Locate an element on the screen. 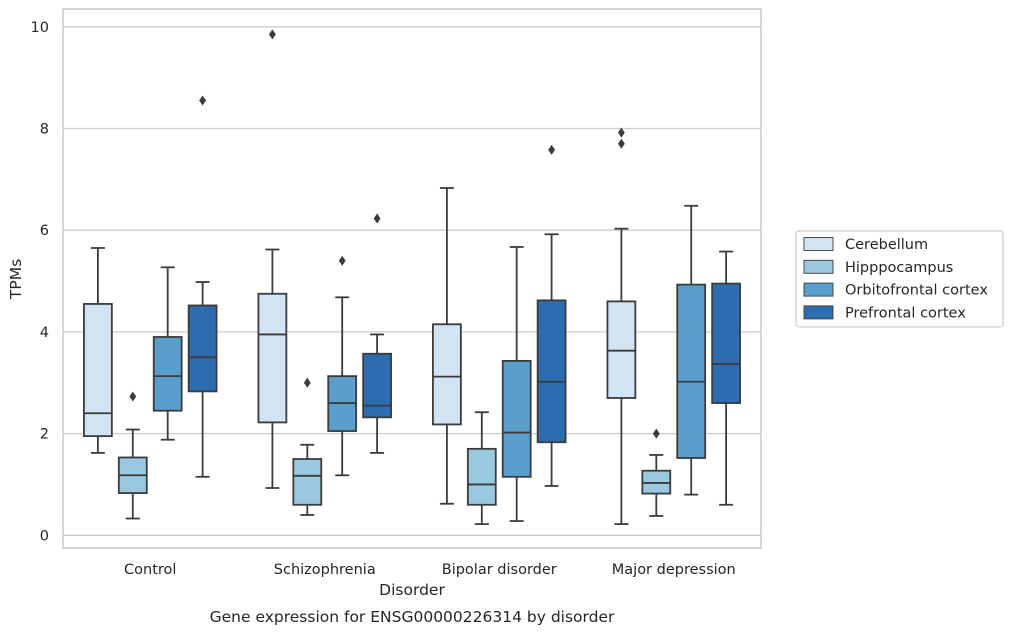 The width and height of the screenshot is (1013, 634). legend-label: Hipppocampus is located at coordinates (899, 268).